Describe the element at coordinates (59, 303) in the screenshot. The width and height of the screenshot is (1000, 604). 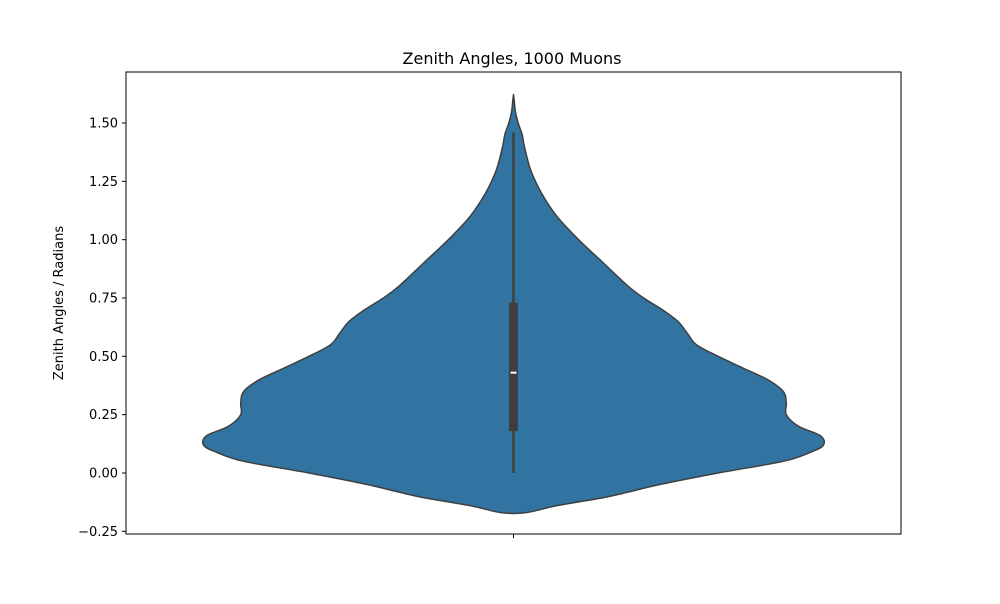
I see `y-axis-label: Zenith Angles / Radians` at that location.